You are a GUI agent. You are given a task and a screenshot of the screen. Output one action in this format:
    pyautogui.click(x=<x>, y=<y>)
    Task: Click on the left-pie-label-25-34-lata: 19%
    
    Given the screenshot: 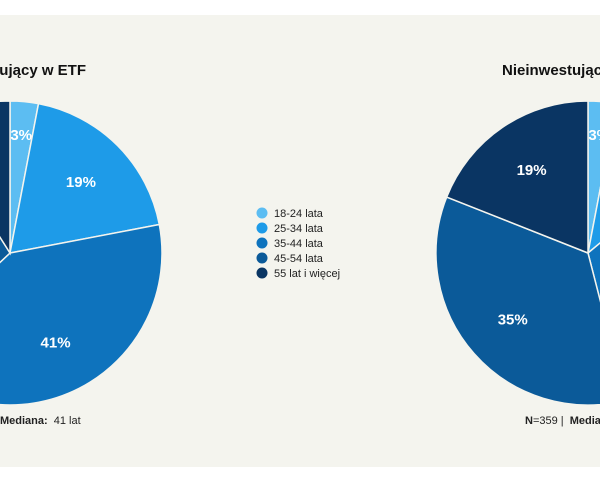 What is the action you would take?
    pyautogui.click(x=81, y=182)
    